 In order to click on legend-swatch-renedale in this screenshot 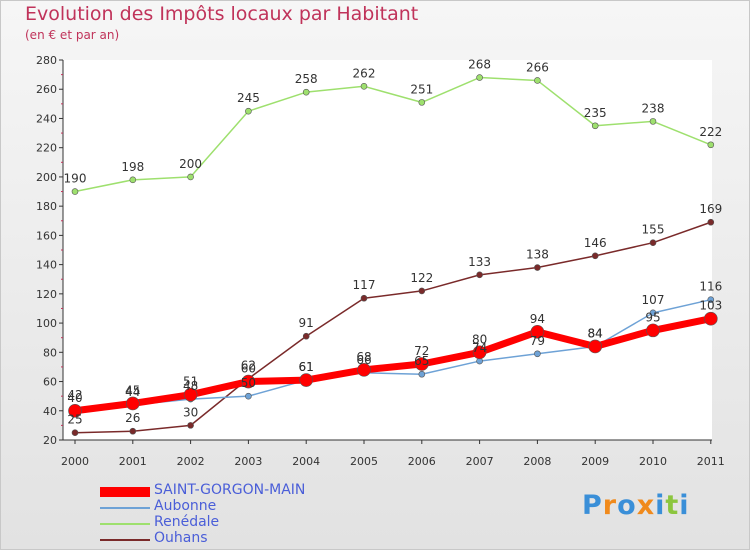, I will do `click(125, 524)`.